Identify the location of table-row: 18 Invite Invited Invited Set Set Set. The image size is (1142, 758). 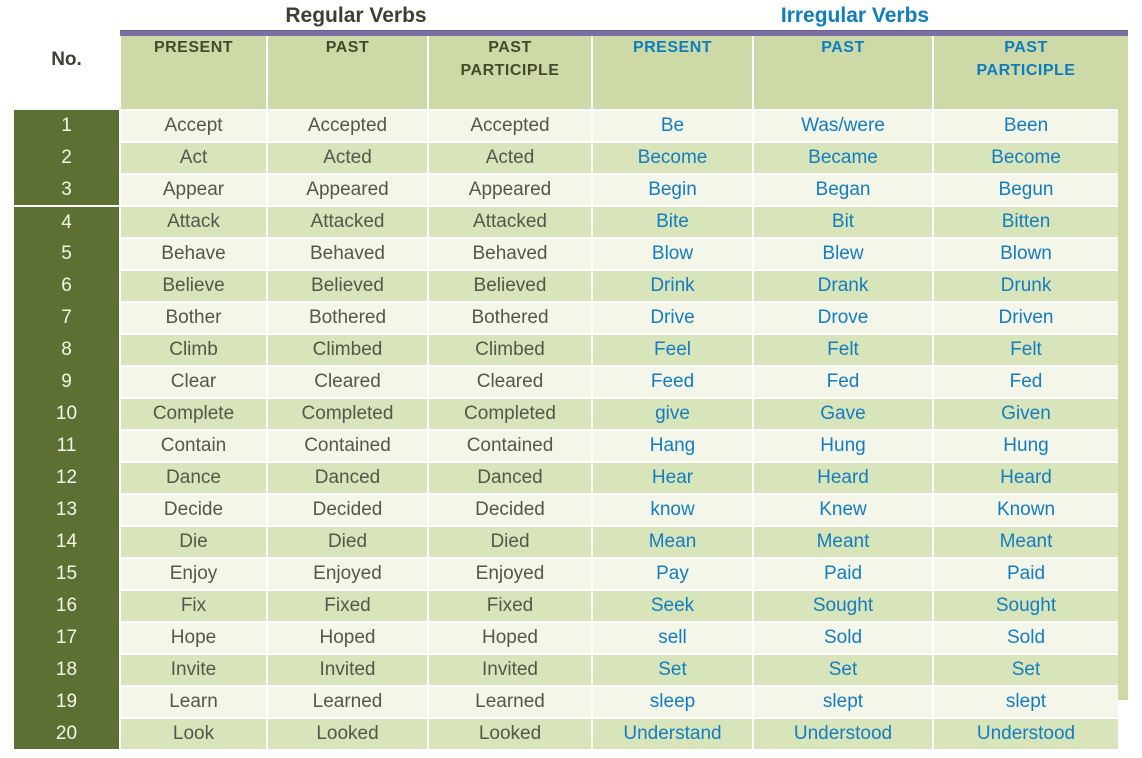
(566, 669).